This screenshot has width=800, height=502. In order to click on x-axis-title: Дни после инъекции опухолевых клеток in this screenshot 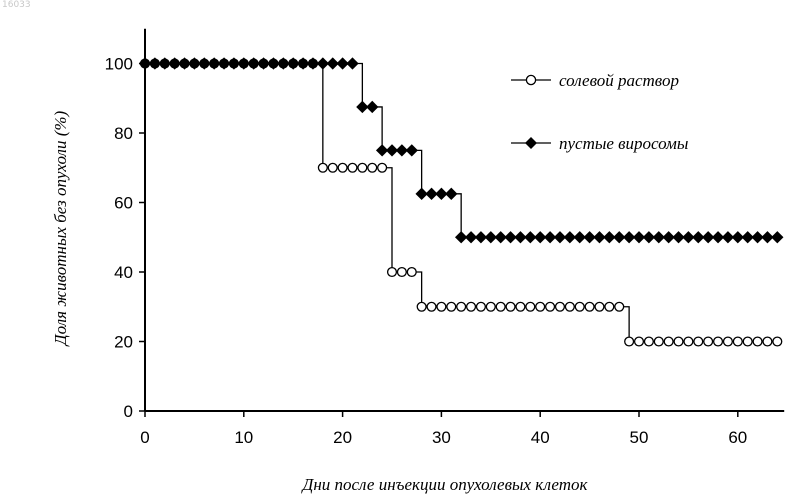, I will do `click(445, 484)`.